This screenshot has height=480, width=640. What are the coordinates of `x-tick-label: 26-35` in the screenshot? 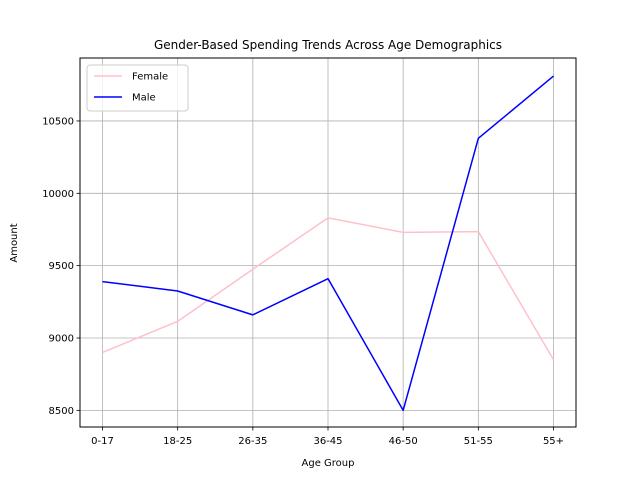 It's located at (252, 441).